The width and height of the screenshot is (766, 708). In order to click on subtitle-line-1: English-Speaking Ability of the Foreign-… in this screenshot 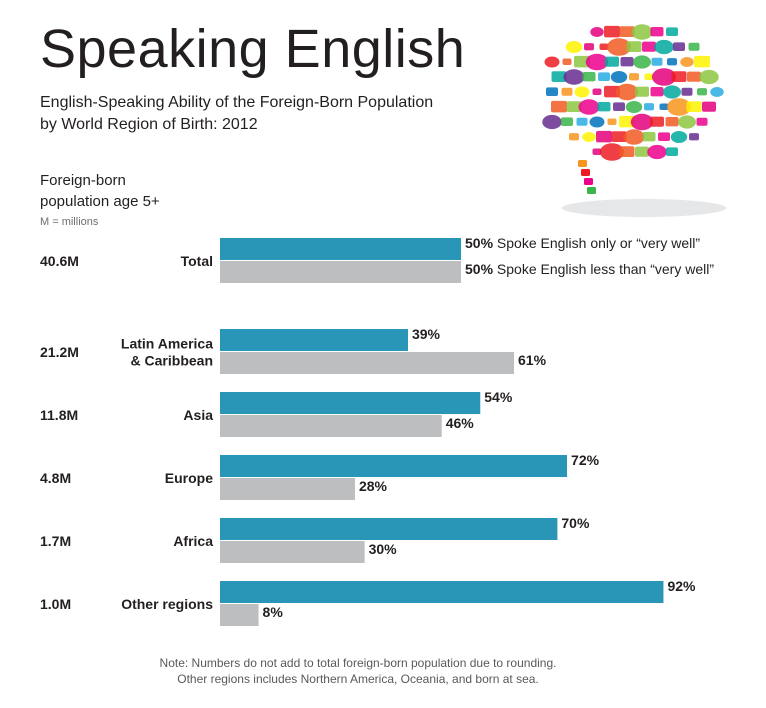, I will do `click(237, 102)`.